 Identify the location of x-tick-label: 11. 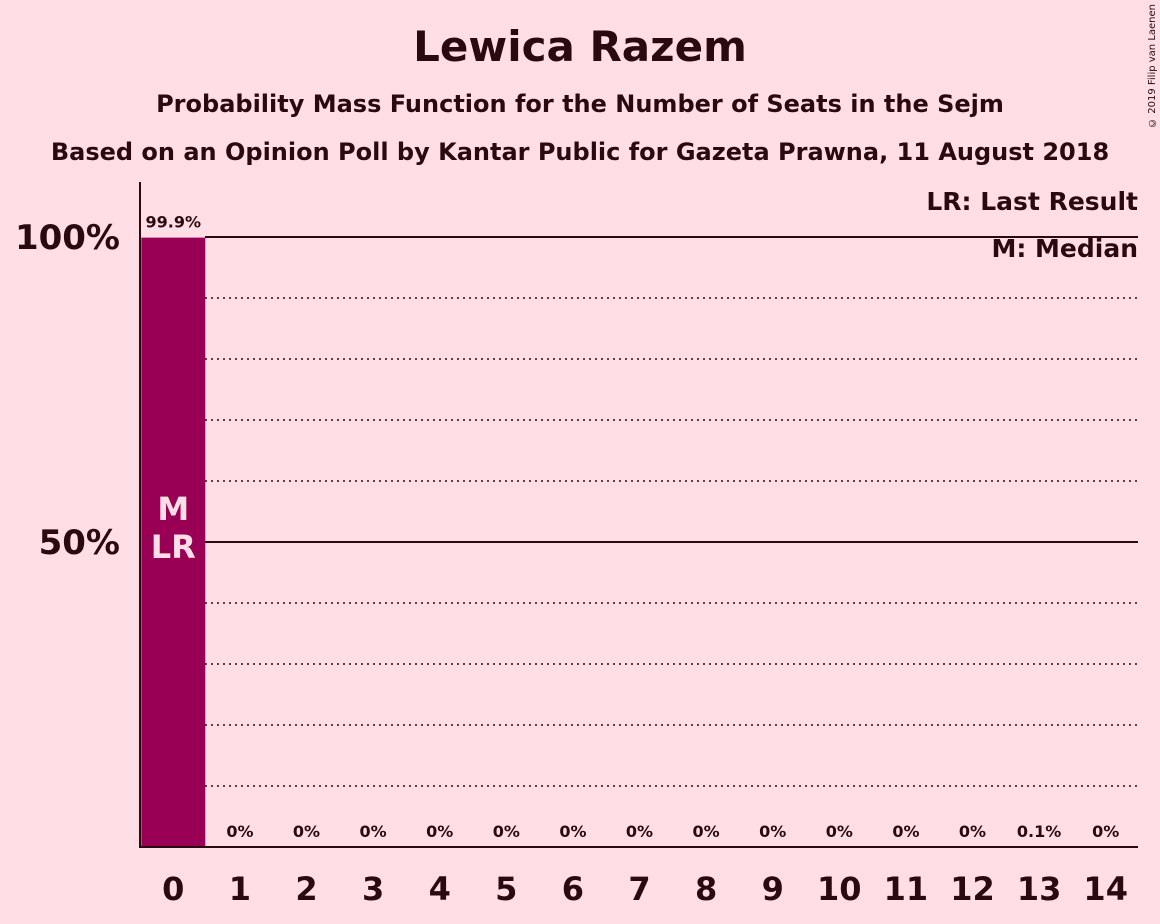
(906, 889).